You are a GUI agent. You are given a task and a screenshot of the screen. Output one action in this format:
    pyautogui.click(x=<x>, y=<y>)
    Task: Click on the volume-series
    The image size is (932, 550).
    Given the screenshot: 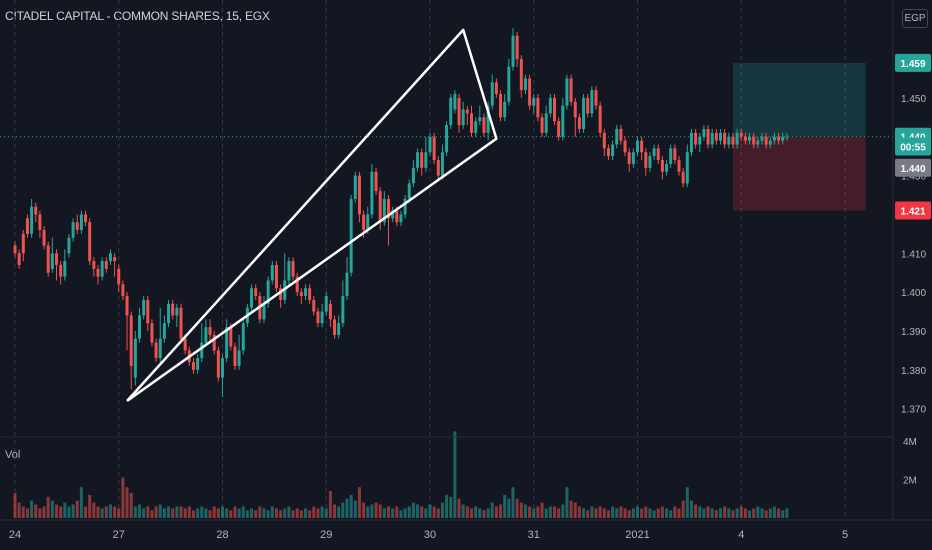 What is the action you would take?
    pyautogui.click(x=401, y=474)
    